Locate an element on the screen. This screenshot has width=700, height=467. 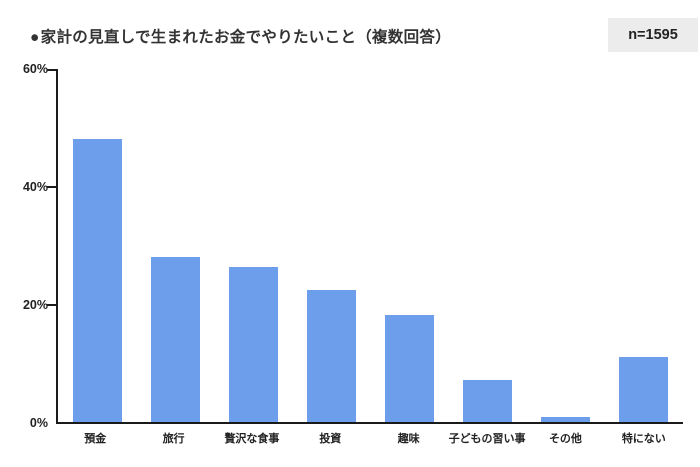
sample-size-badge: n=1595 is located at coordinates (653, 35).